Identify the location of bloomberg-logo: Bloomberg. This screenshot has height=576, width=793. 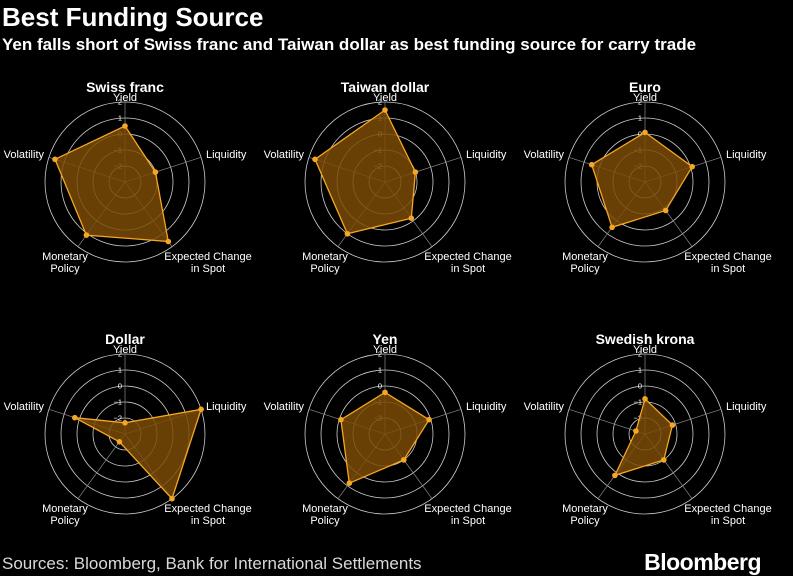
(702, 562).